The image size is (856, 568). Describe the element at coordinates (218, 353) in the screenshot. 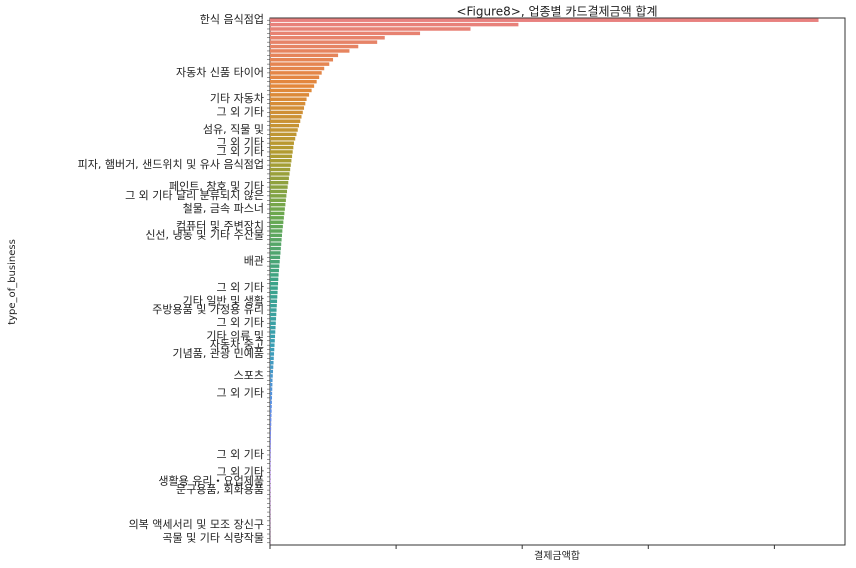

I see `y-tick-label: 기념품, 관광 민예품` at that location.